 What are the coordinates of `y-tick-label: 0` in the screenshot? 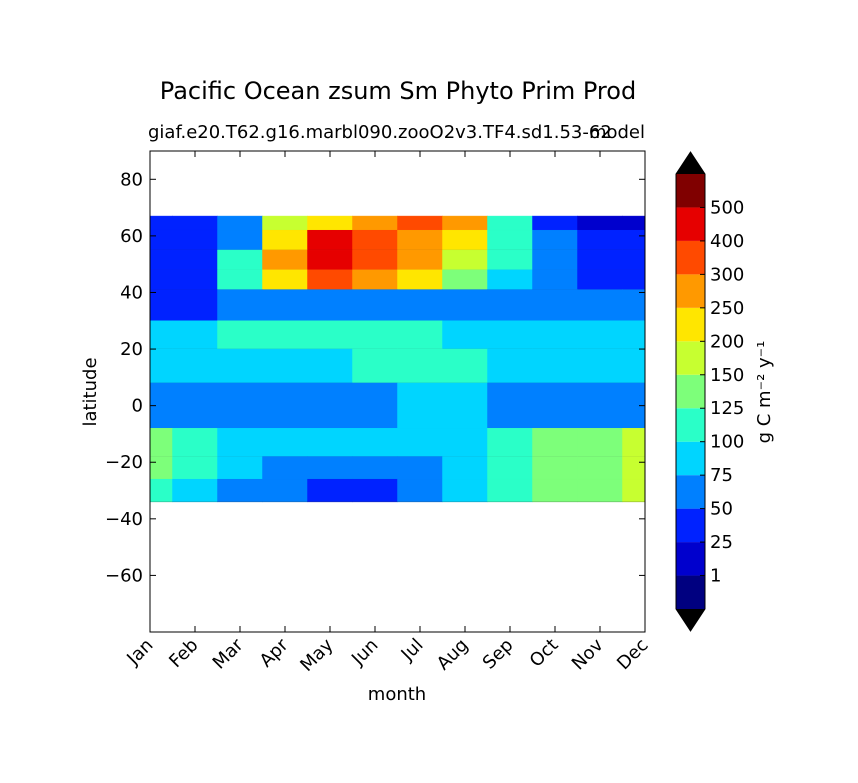 It's located at (137, 406).